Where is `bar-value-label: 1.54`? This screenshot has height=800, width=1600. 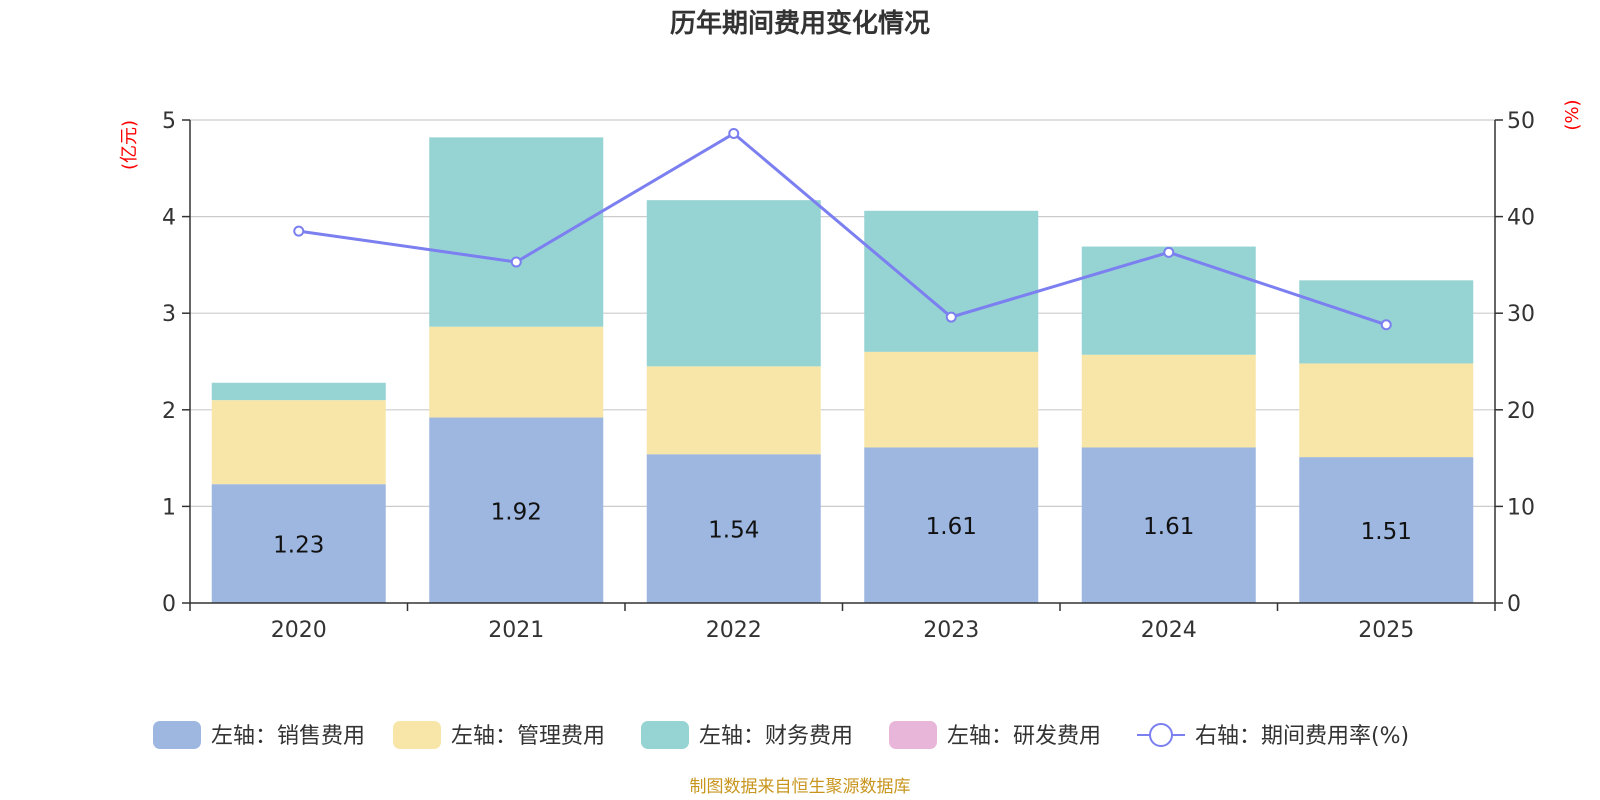 bar-value-label: 1.54 is located at coordinates (733, 531).